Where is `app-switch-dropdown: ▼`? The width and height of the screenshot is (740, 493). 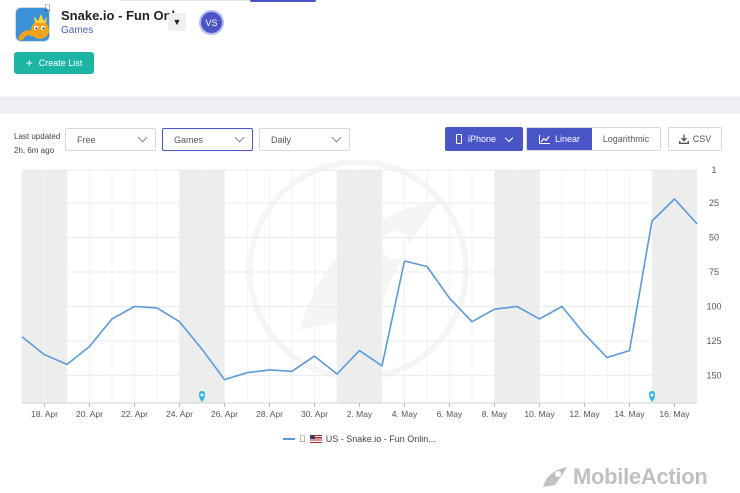
app-switch-dropdown: ▼ is located at coordinates (177, 22).